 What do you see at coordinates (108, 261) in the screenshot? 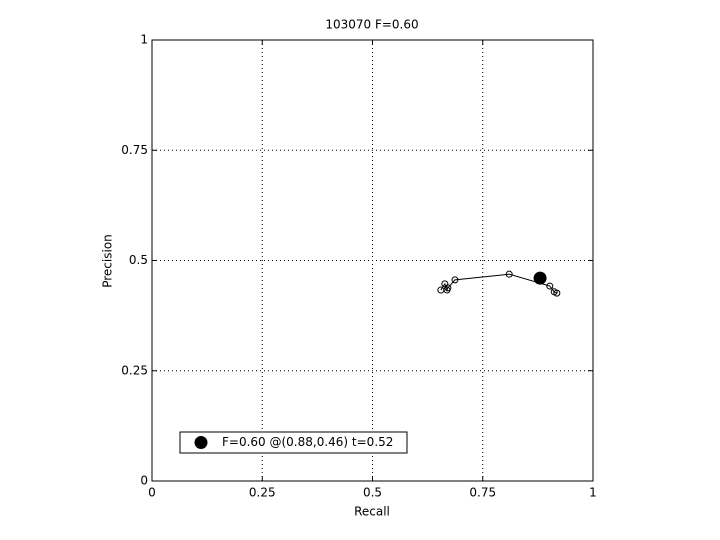
I see `y-axis-label: Precision` at bounding box center [108, 261].